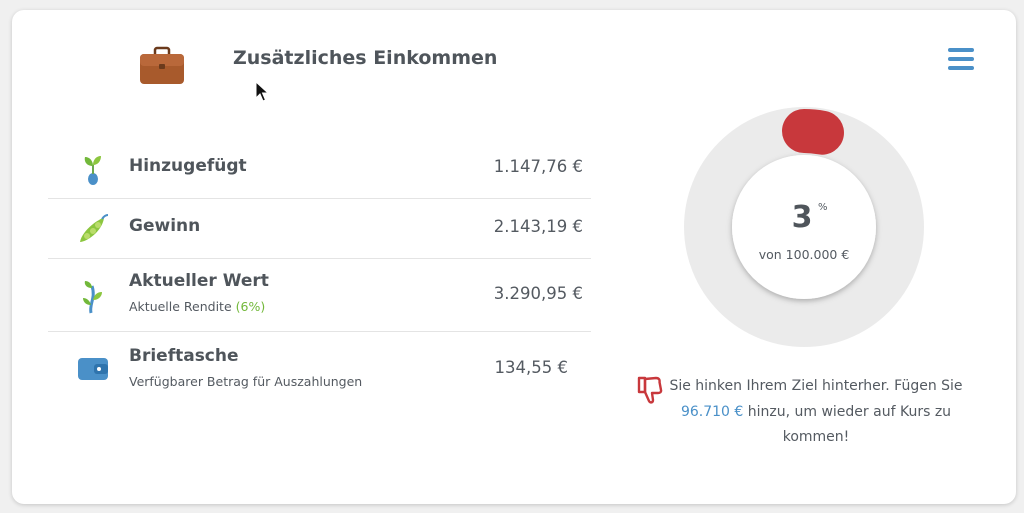 The width and height of the screenshot is (1024, 513). I want to click on progress-percent: 3, so click(802, 217).